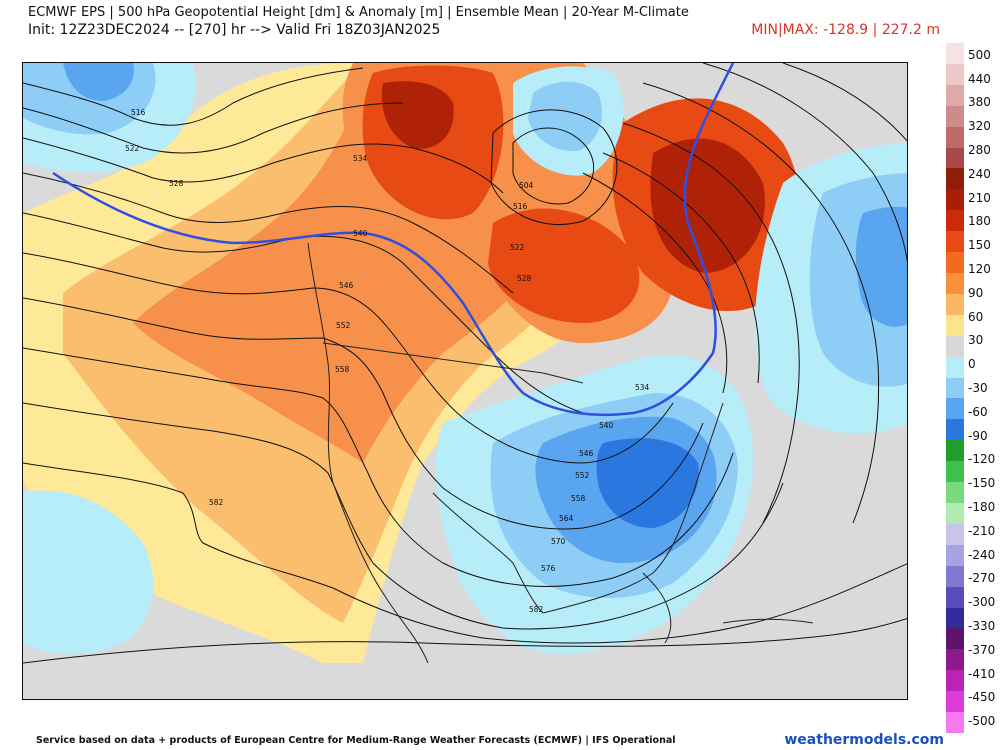 The image size is (1000, 750). I want to click on colorbar-label: 440, so click(979, 78).